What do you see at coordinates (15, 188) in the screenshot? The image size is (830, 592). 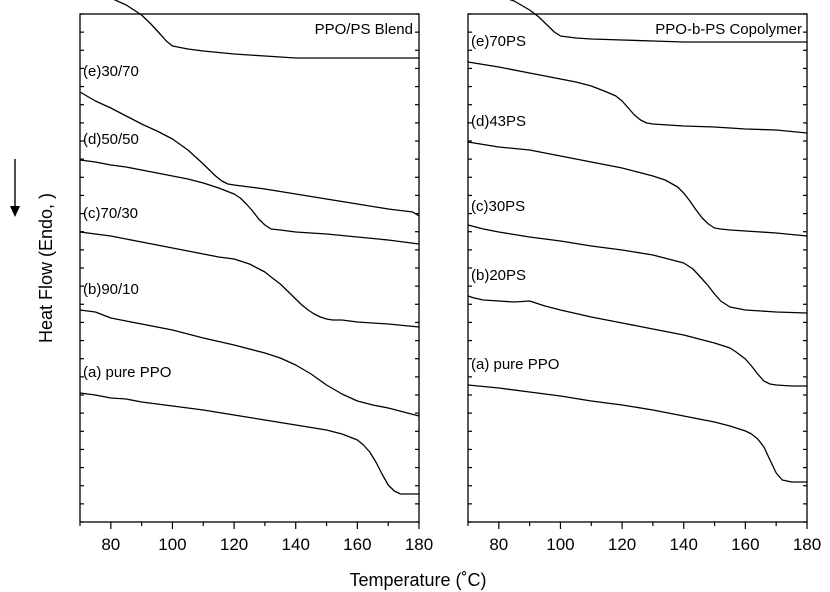 I see `down-arrow-icon` at bounding box center [15, 188].